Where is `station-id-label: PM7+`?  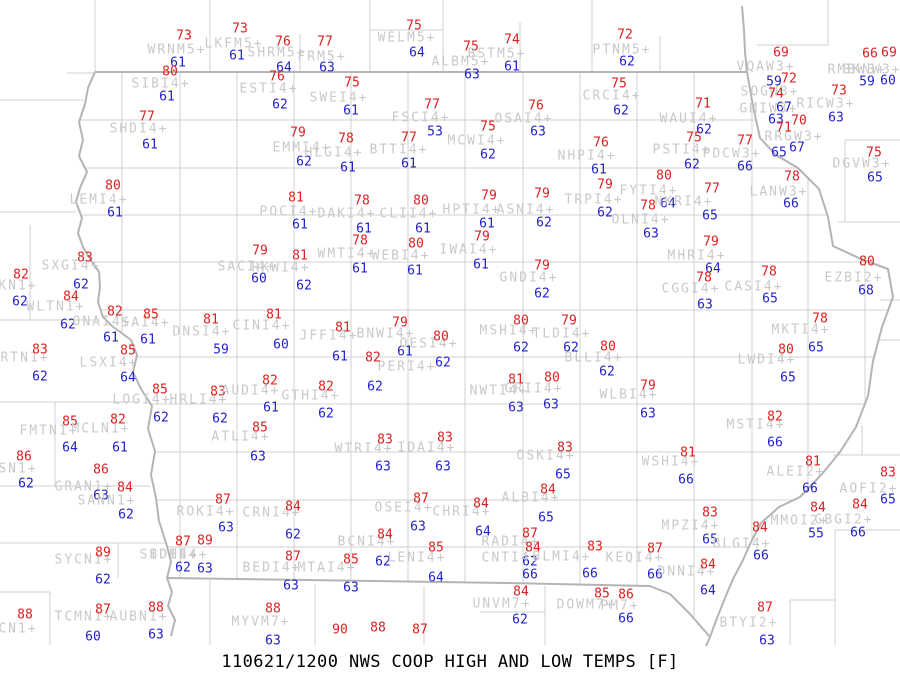 station-id-label: PM7+ is located at coordinates (620, 606).